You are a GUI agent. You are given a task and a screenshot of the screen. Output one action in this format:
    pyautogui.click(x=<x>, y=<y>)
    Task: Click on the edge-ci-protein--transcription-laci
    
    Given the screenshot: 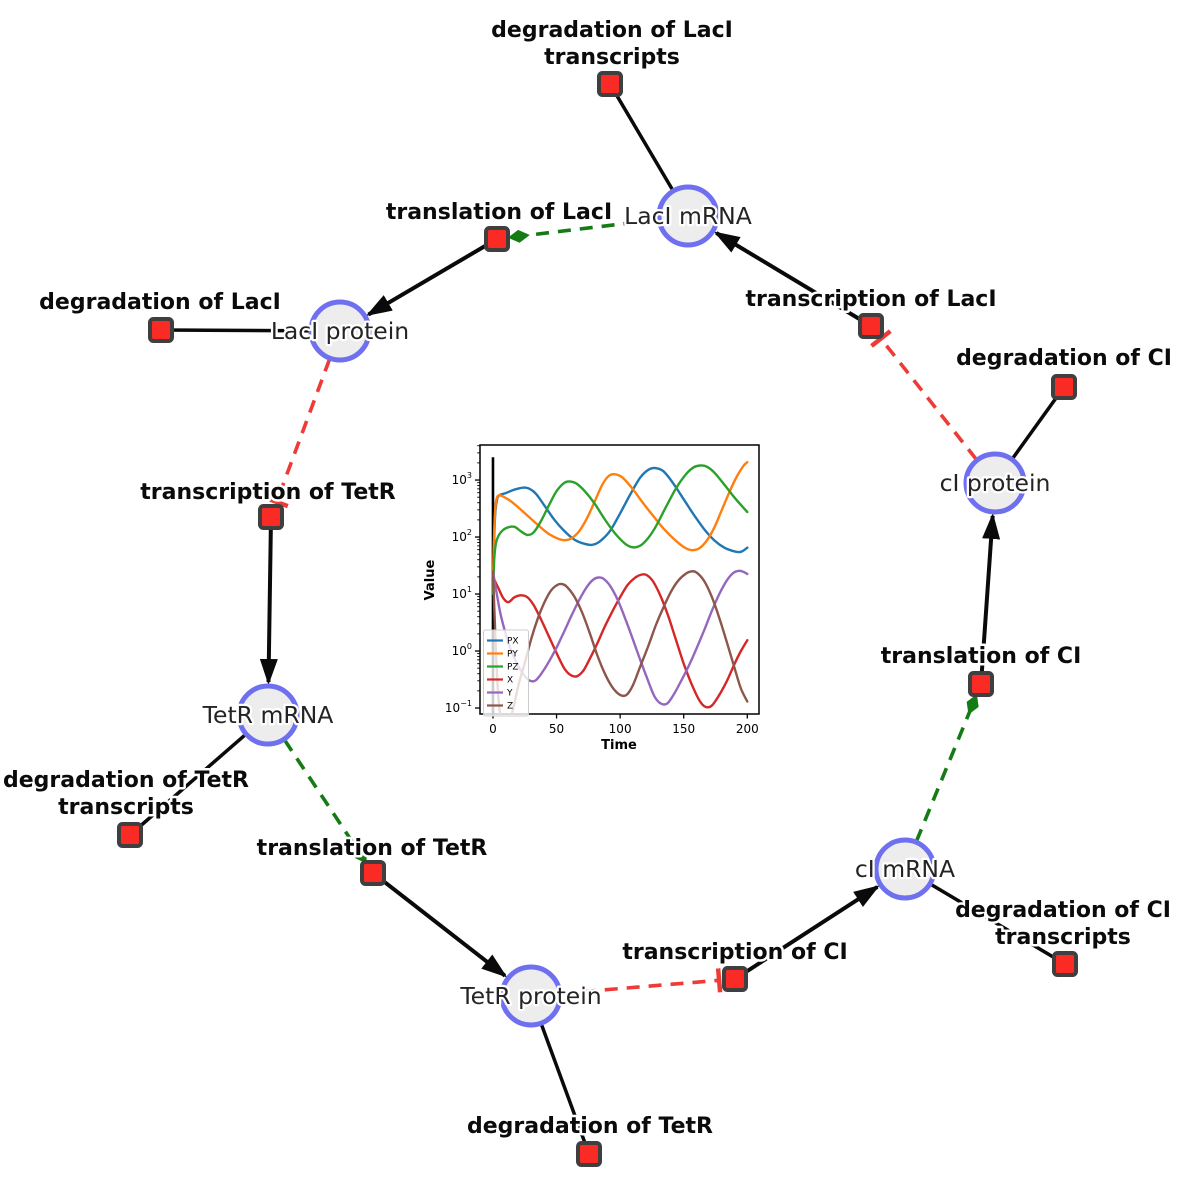 What is the action you would take?
    pyautogui.click(x=924, y=395)
    